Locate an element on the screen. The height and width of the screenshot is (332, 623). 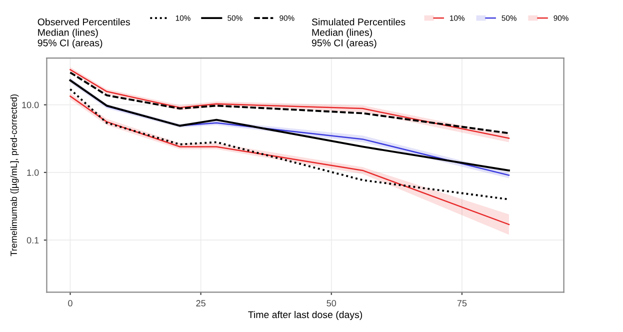
x-tick-label: 75 is located at coordinates (462, 303).